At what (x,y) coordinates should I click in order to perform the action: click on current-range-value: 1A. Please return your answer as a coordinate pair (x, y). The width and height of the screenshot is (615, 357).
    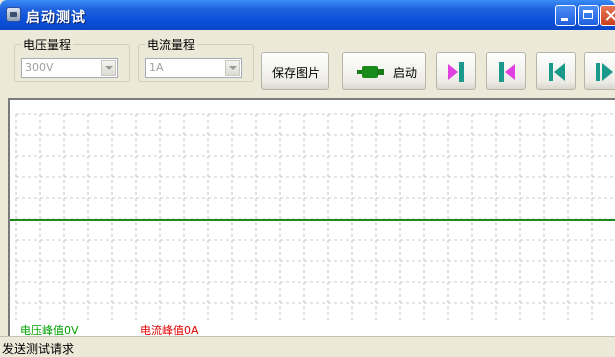
    Looking at the image, I should click on (156, 67).